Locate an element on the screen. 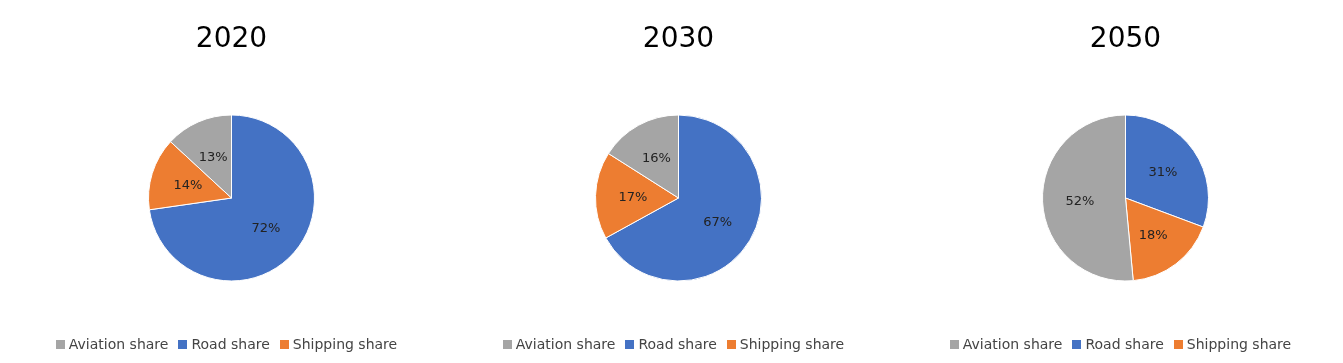  data-label: 52% is located at coordinates (1080, 200).